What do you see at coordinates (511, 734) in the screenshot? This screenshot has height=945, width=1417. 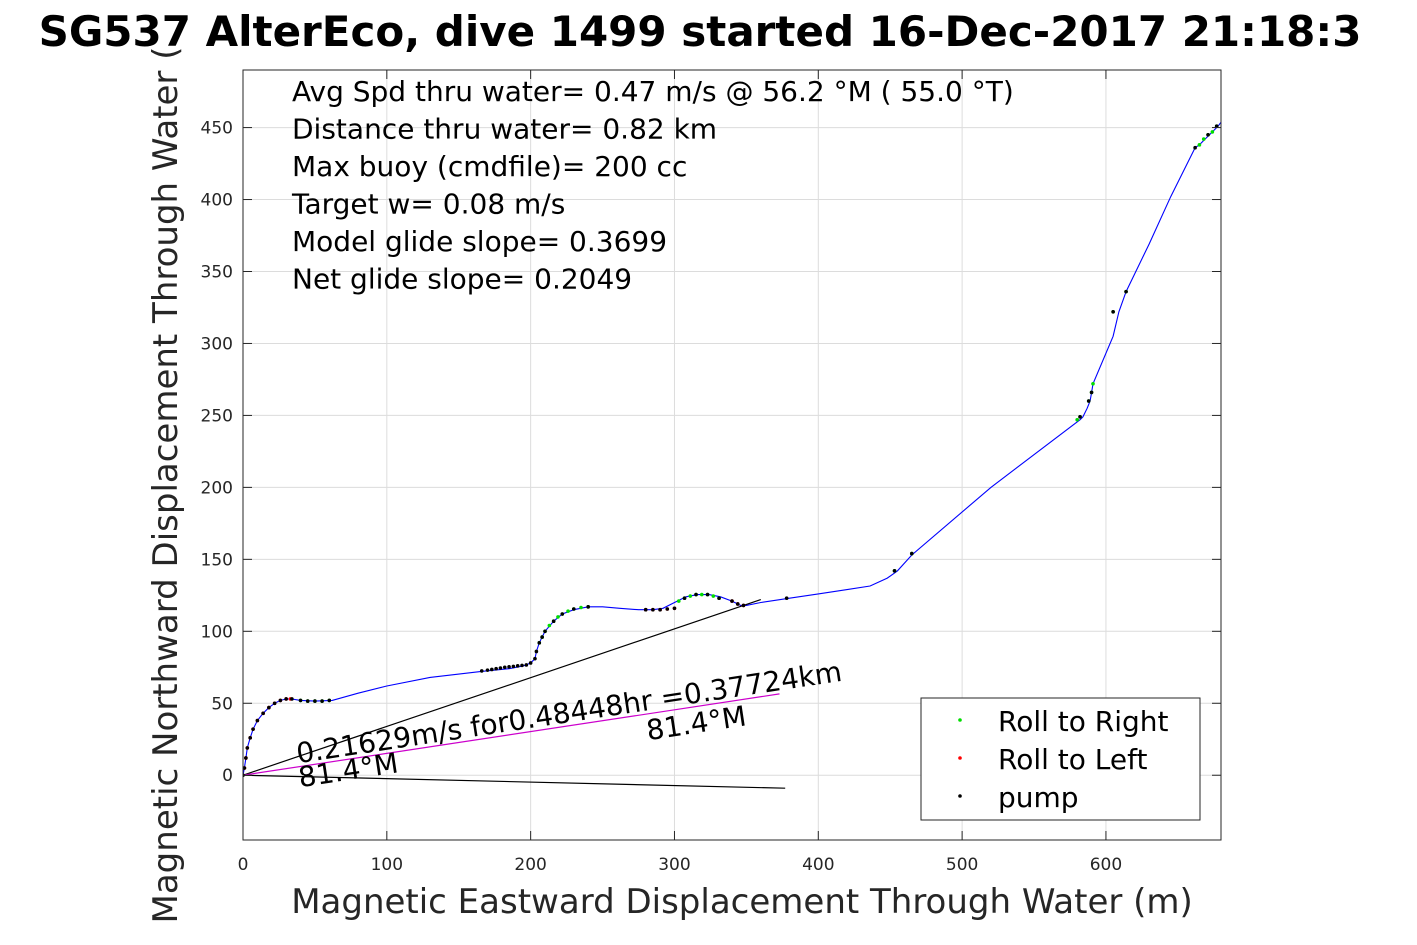 I see `current-vector-line` at bounding box center [511, 734].